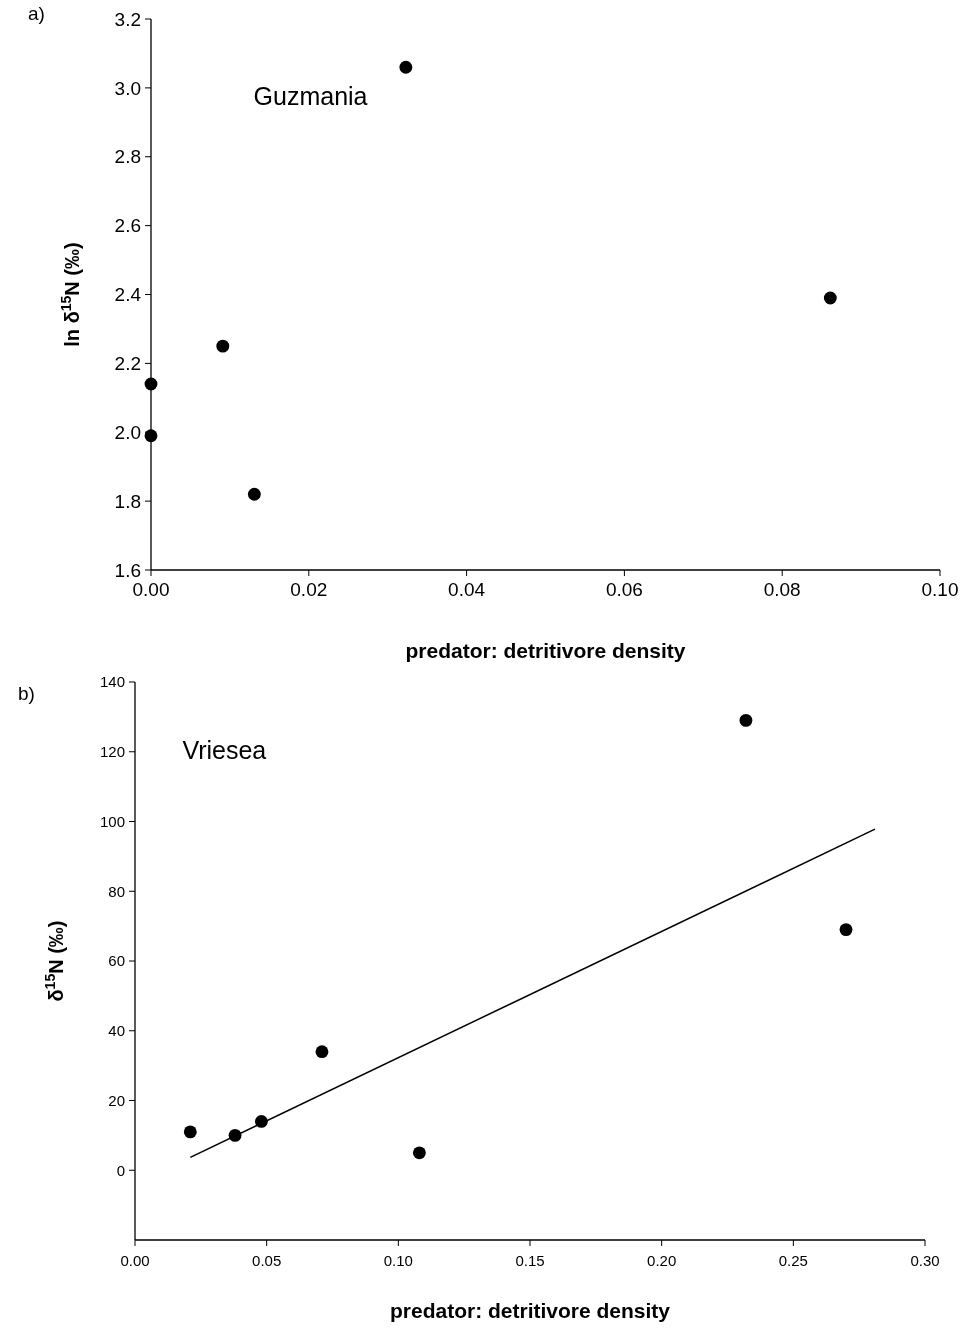 This screenshot has width=969, height=1333. Describe the element at coordinates (116, 1030) in the screenshot. I see `y-tick-label: 40` at that location.